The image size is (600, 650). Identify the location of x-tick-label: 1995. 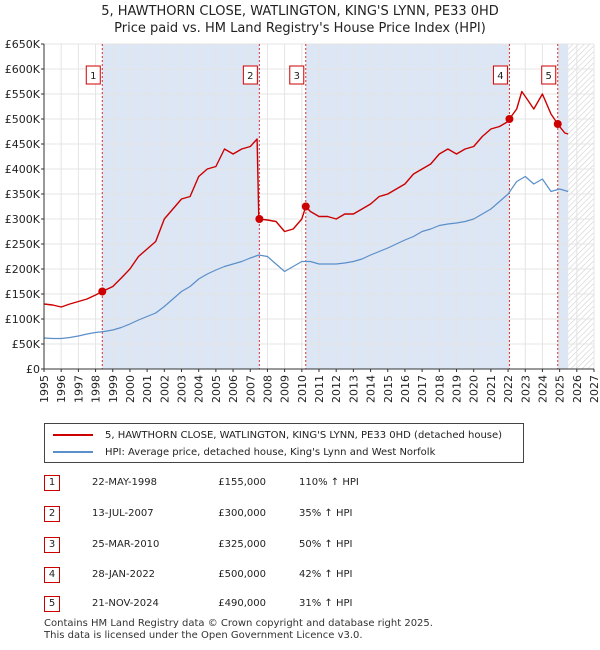
(44, 389).